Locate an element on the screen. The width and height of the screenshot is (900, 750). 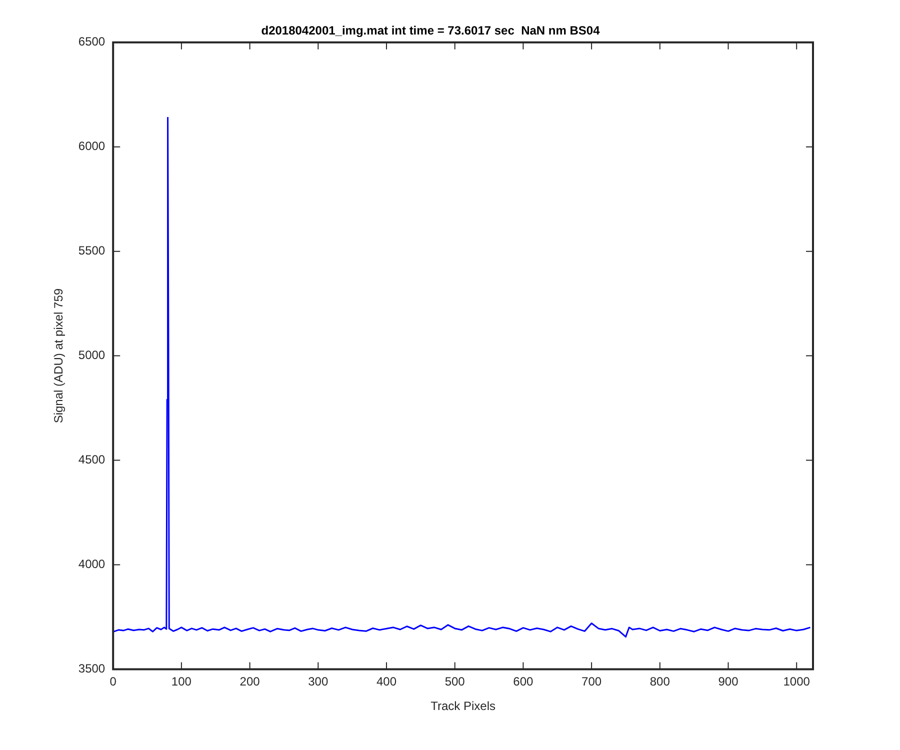
x-tick-label: 0 is located at coordinates (113, 681).